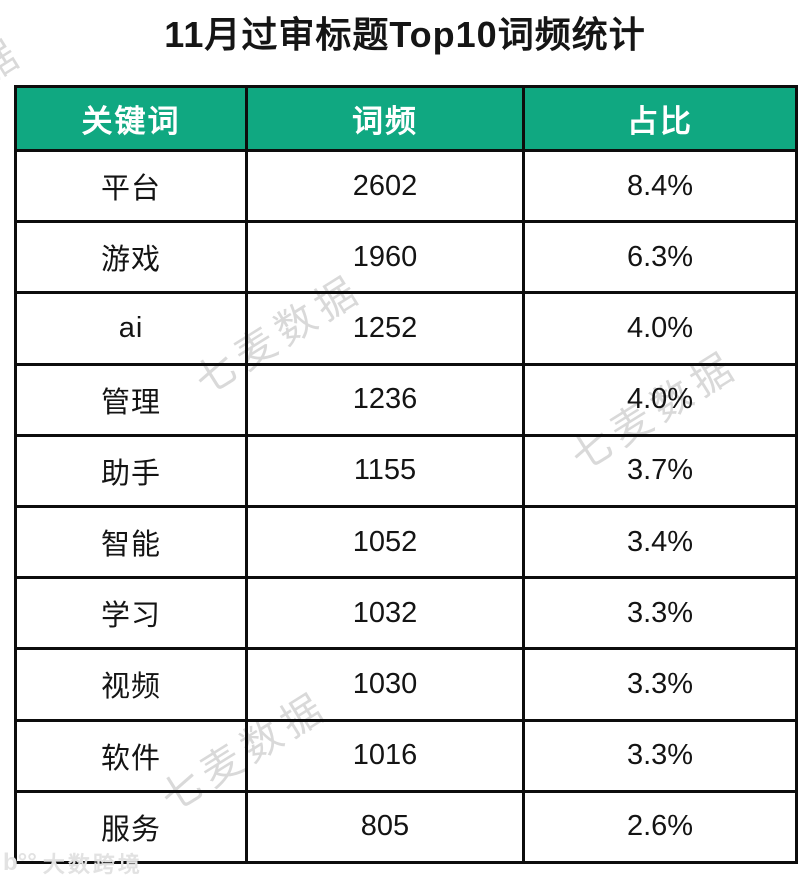 This screenshot has width=810, height=881. I want to click on frequency-cell: 1252, so click(385, 328).